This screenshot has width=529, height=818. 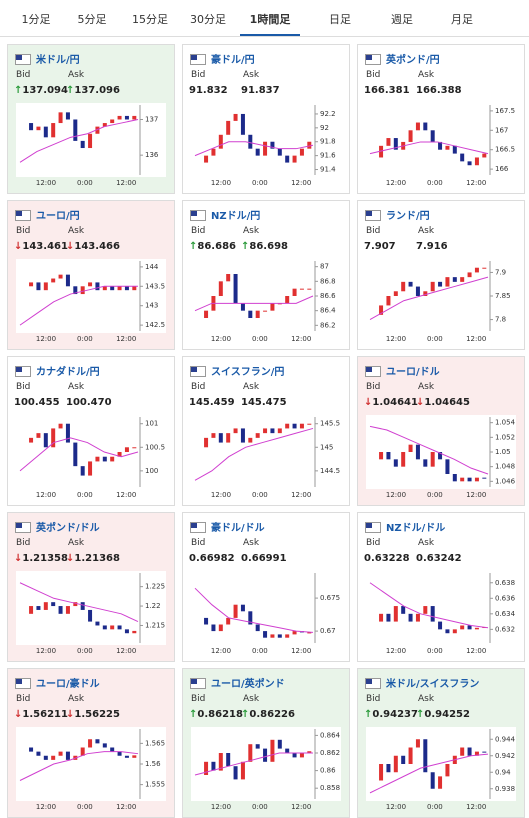 I want to click on mini-chart: 0.632 0.634 0.636 0.638 12:00 0:00 12:00, so click(x=441, y=613).